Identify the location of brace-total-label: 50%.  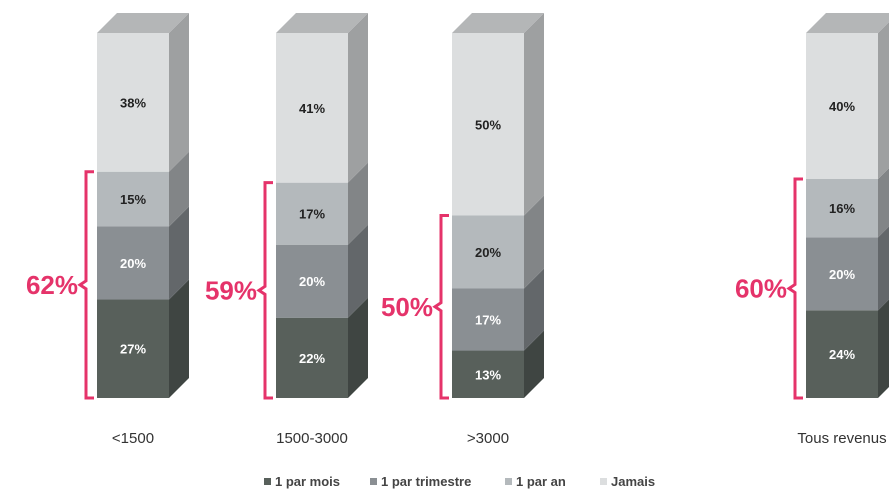
(407, 307).